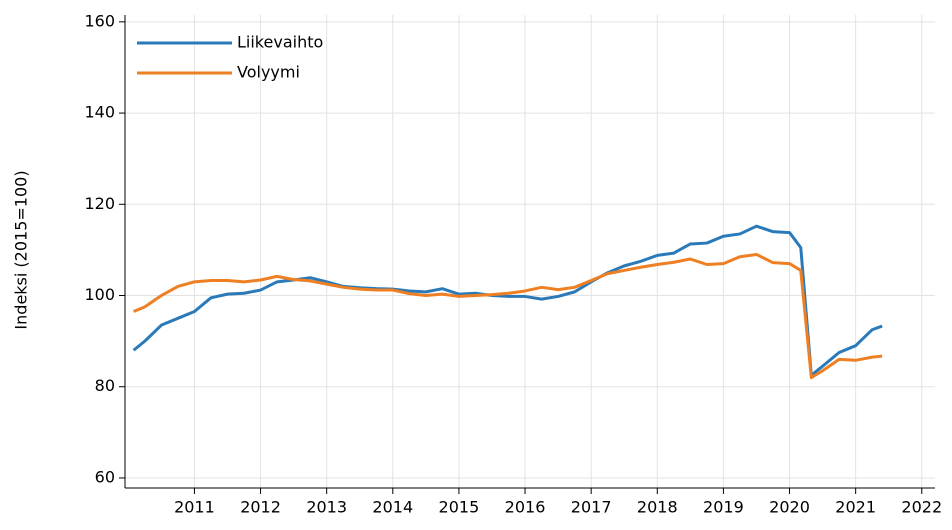 This screenshot has height=530, width=952. I want to click on x-tick-label: 2011, so click(194, 507).